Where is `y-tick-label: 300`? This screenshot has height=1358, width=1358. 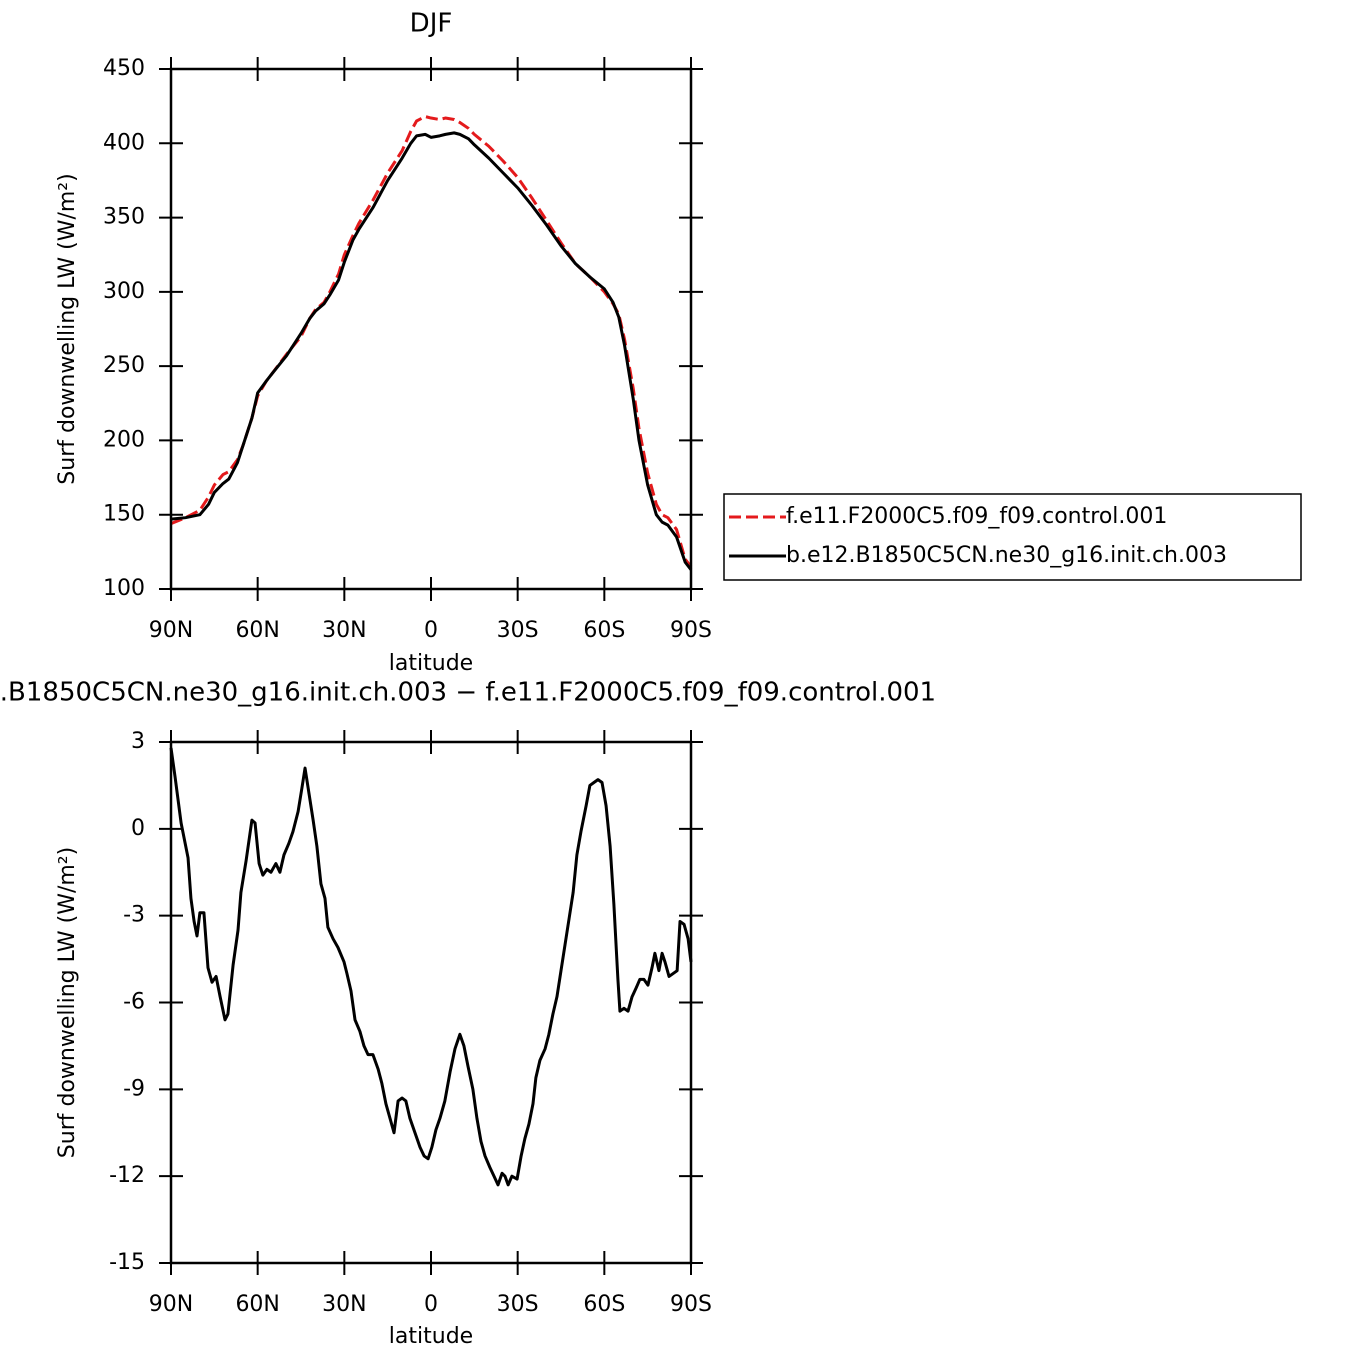
y-tick-label: 300 is located at coordinates (124, 291).